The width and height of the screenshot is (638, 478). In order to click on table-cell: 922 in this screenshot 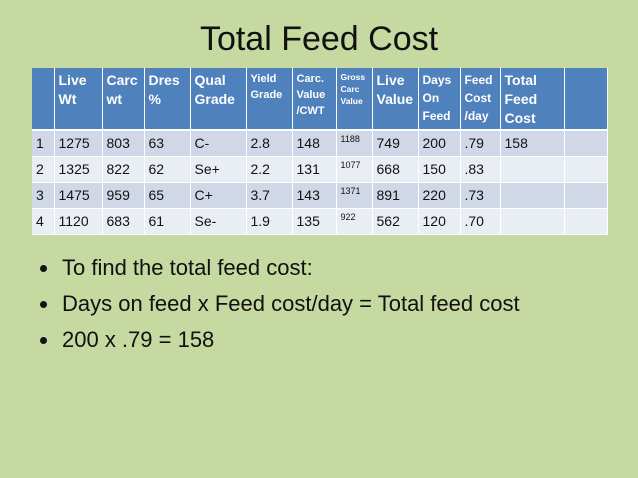, I will do `click(354, 221)`.